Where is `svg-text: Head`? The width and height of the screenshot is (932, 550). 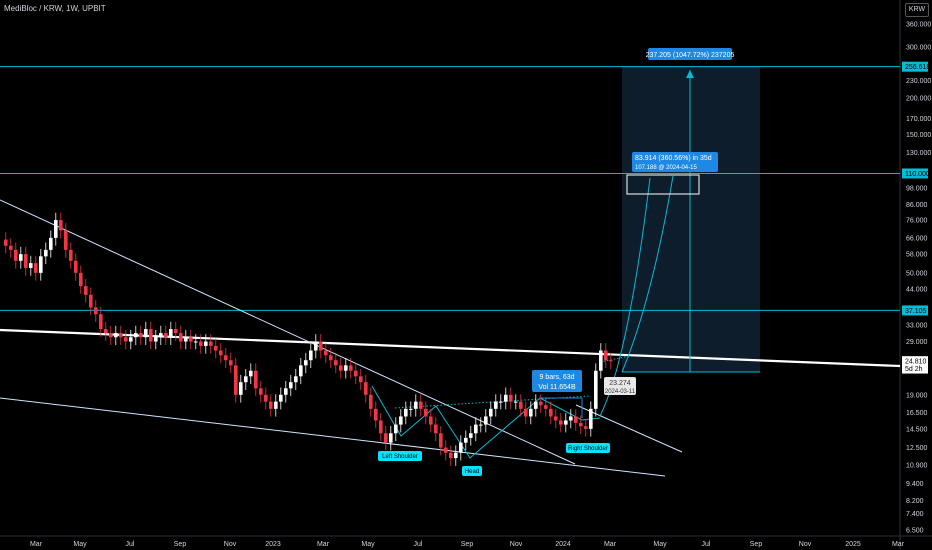 svg-text: Head is located at coordinates (472, 472).